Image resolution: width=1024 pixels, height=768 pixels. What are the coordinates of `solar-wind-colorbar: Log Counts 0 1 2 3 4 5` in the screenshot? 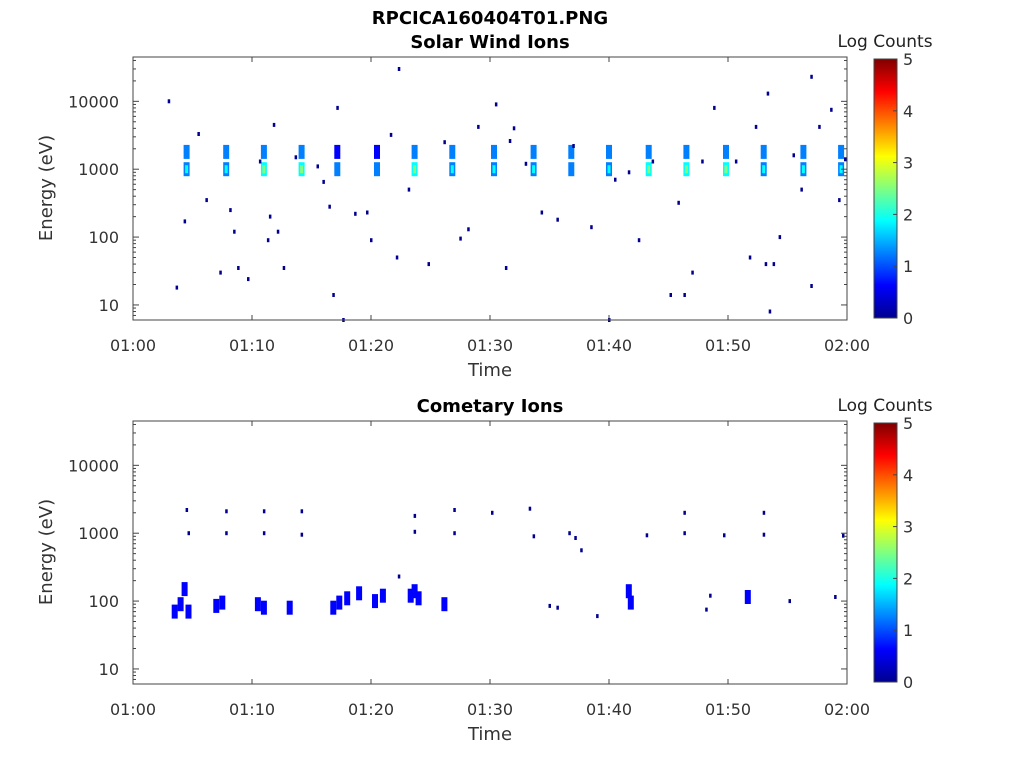 It's located at (884, 180).